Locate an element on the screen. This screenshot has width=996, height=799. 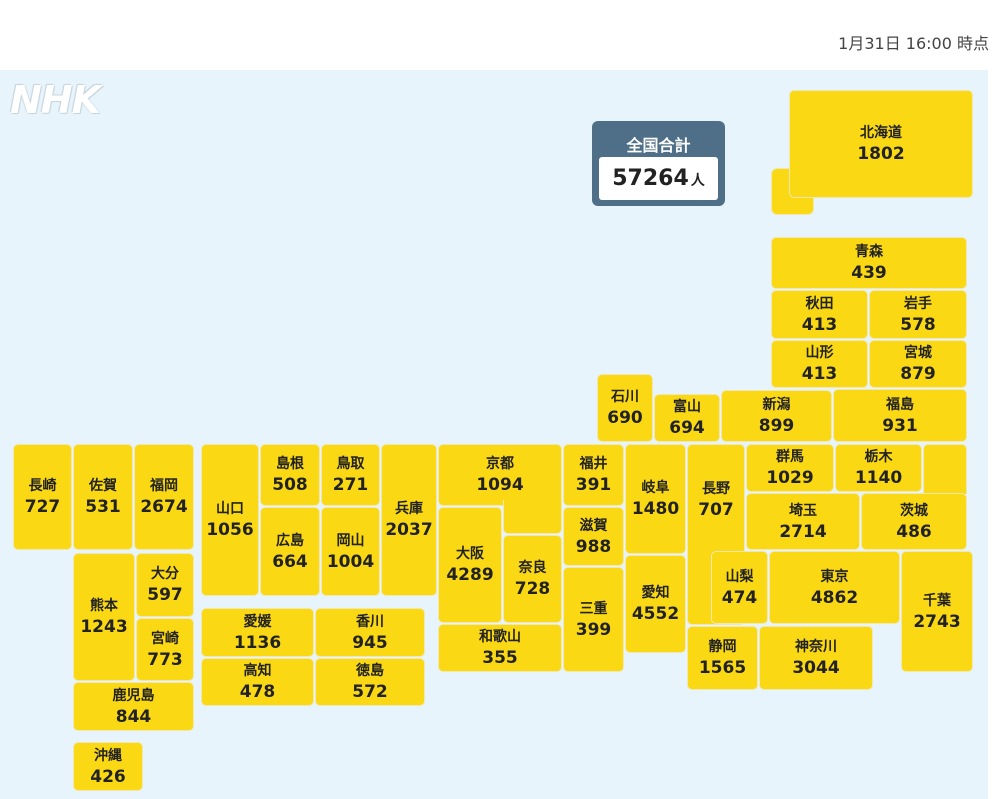
prefecture-value: 1136 is located at coordinates (257, 642).